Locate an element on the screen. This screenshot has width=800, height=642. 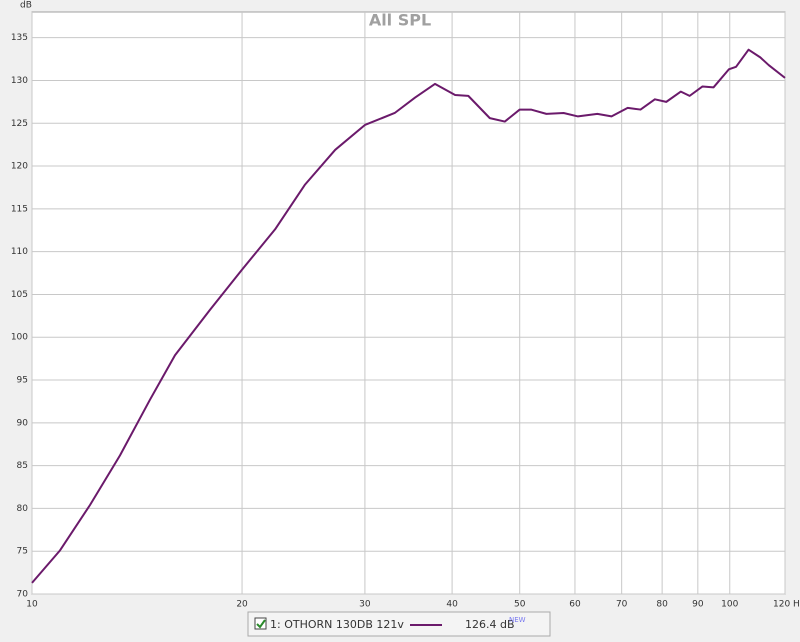
y-tick-label: 120 is located at coordinates (19, 167).